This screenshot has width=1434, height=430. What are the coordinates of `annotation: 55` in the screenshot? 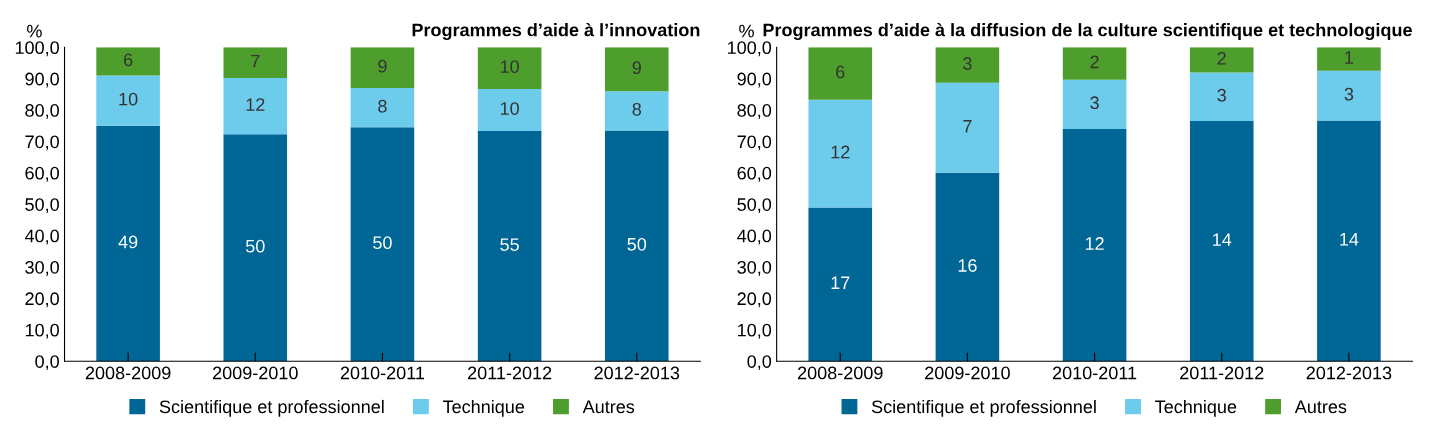 It's located at (509, 244).